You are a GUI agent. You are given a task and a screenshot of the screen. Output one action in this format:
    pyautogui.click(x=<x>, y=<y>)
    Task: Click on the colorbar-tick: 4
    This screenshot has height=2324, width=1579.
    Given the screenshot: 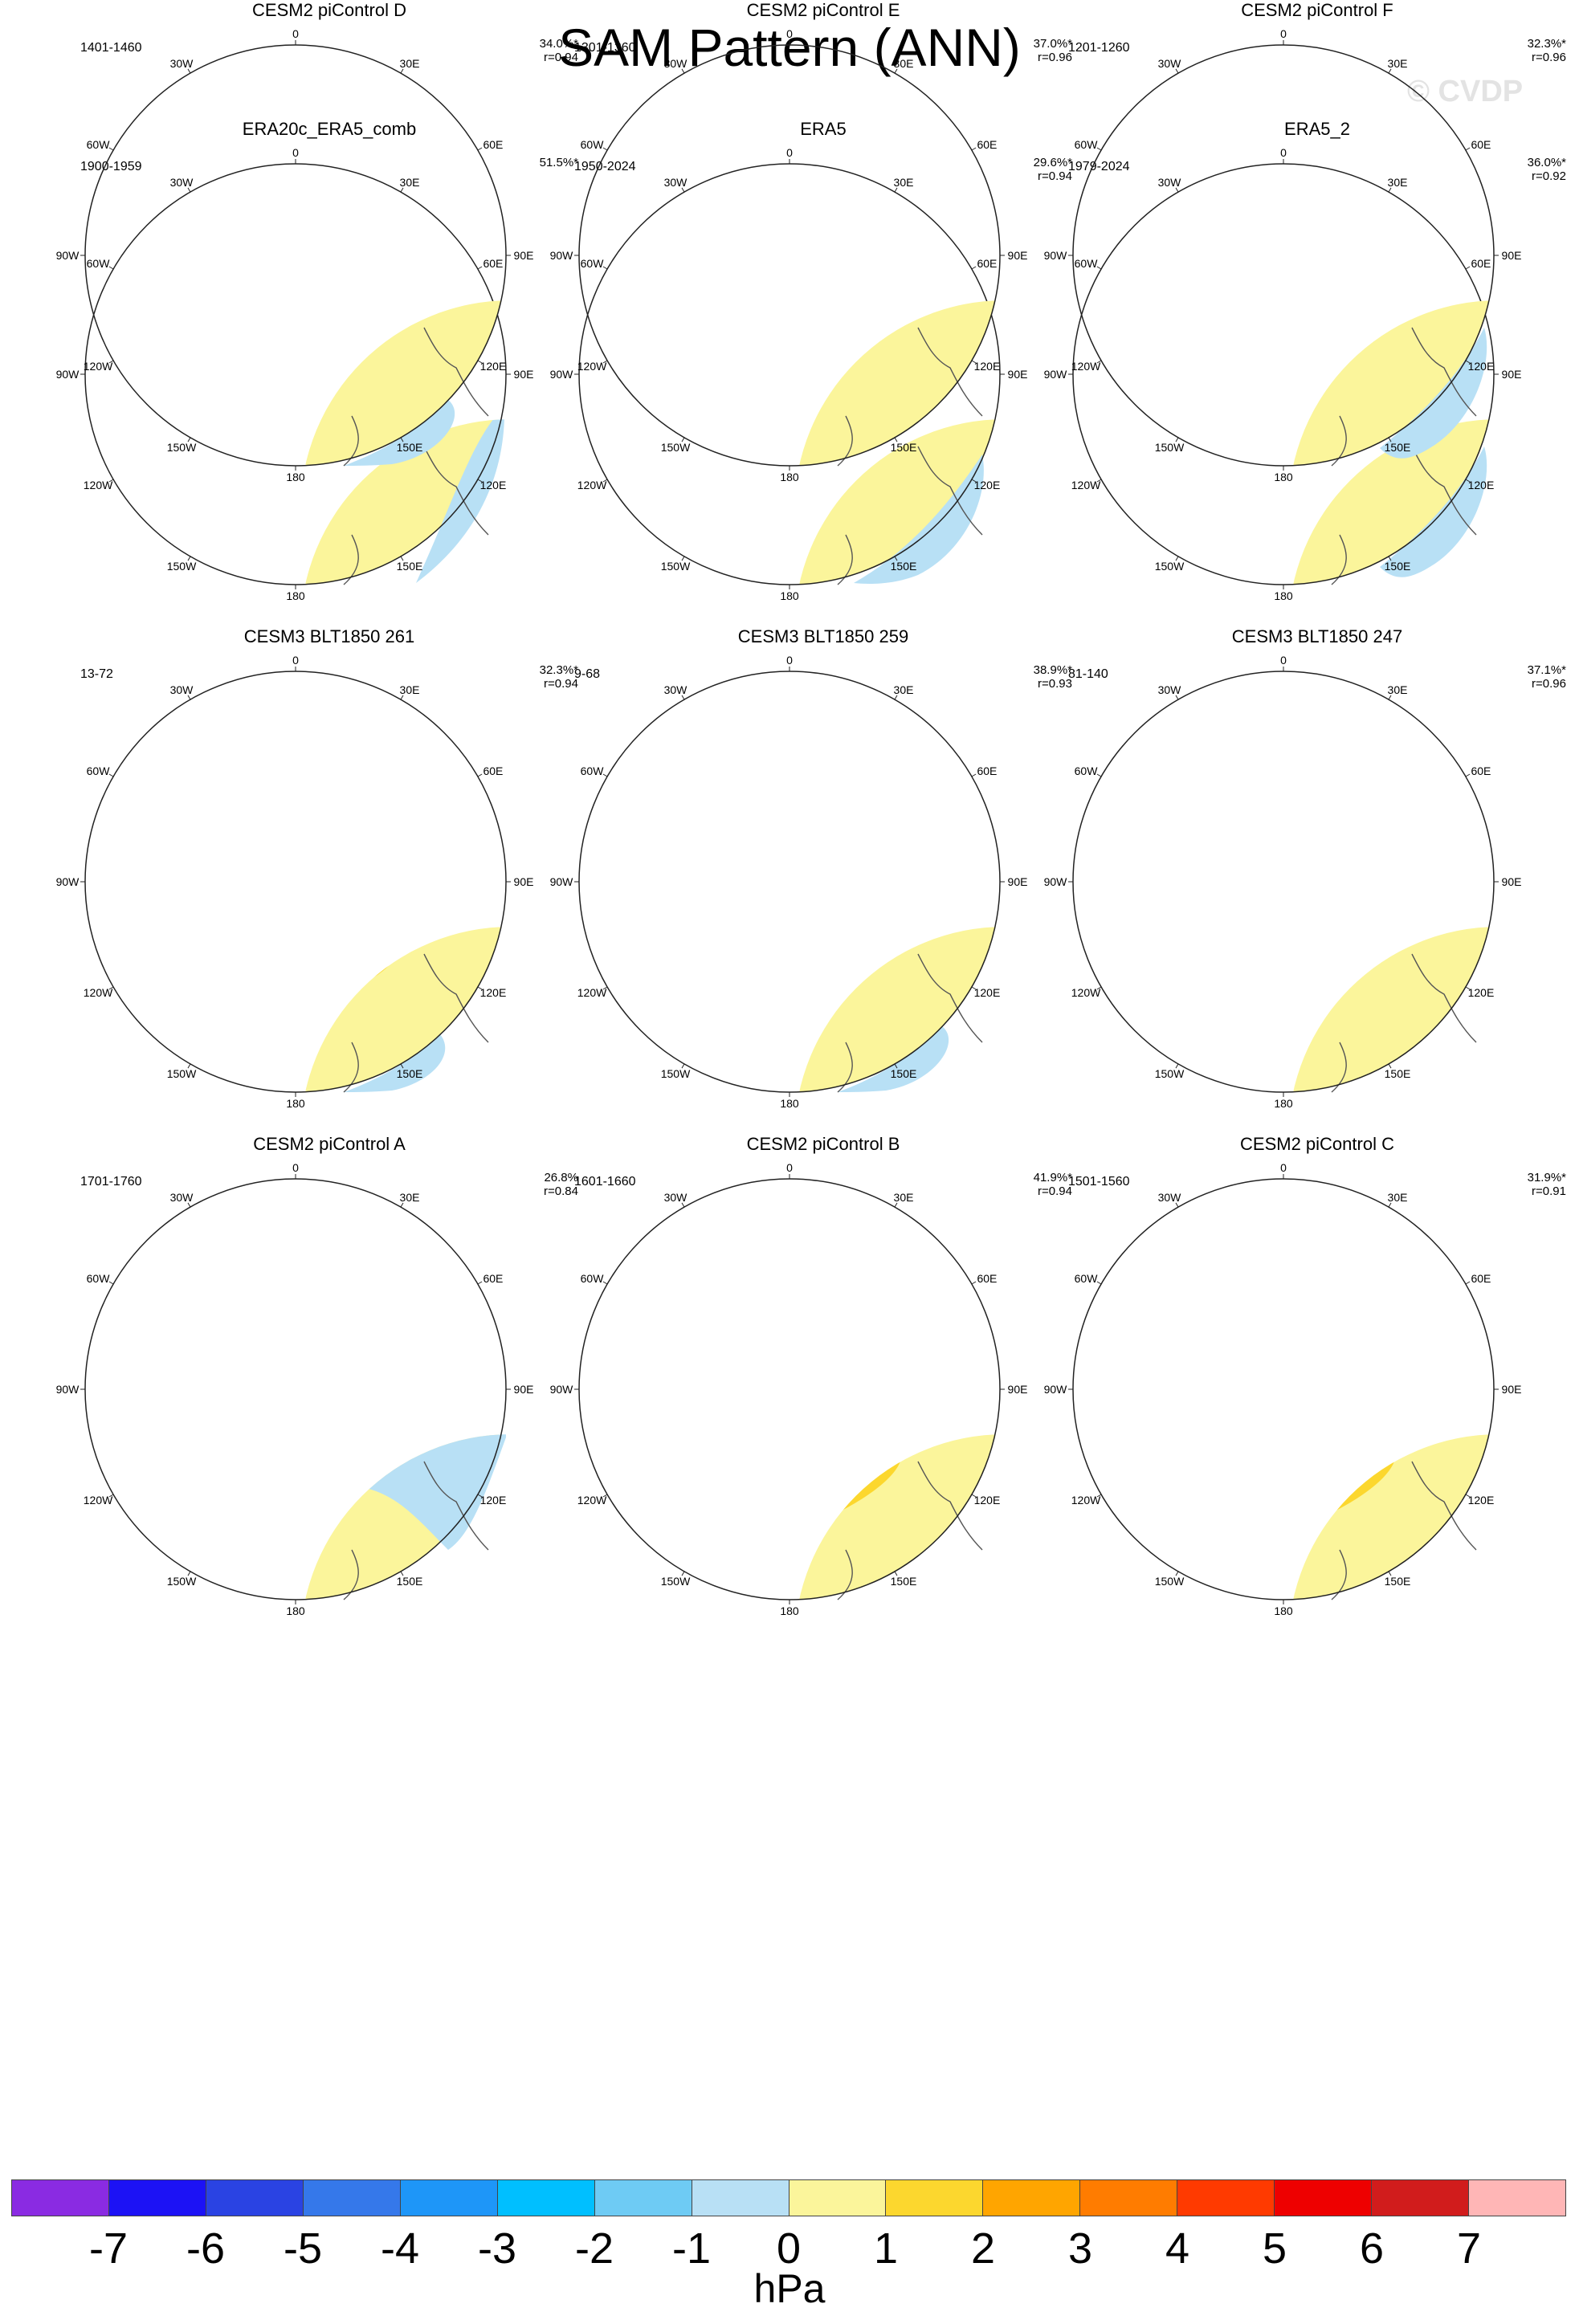 What is the action you would take?
    pyautogui.click(x=1177, y=2249)
    